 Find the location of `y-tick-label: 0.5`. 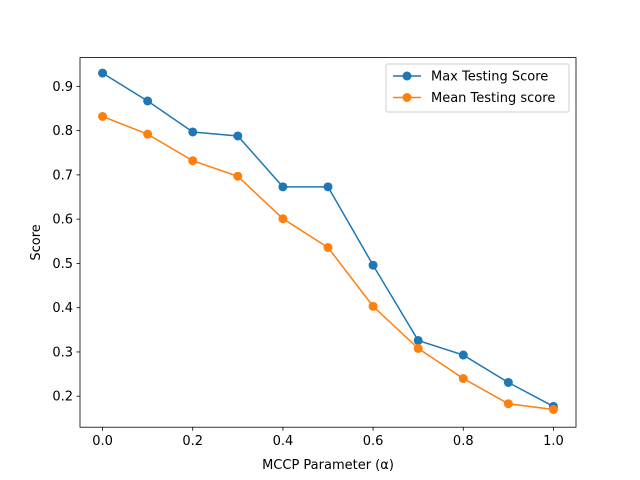

y-tick-label: 0.5 is located at coordinates (62, 264).